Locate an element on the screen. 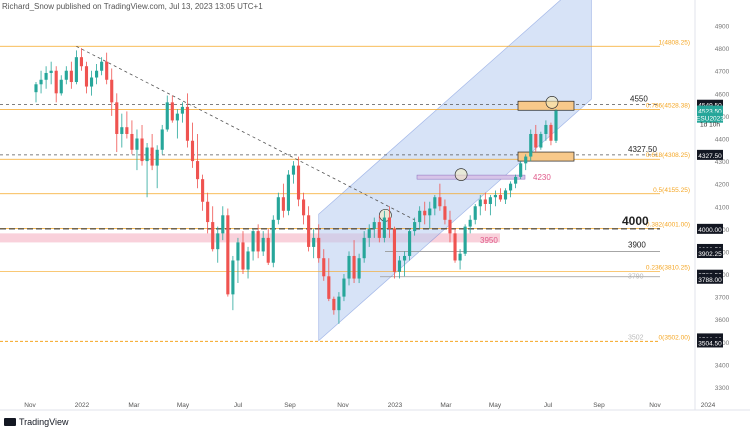  fib-level-label: 0.786(4528.38) is located at coordinates (668, 105).